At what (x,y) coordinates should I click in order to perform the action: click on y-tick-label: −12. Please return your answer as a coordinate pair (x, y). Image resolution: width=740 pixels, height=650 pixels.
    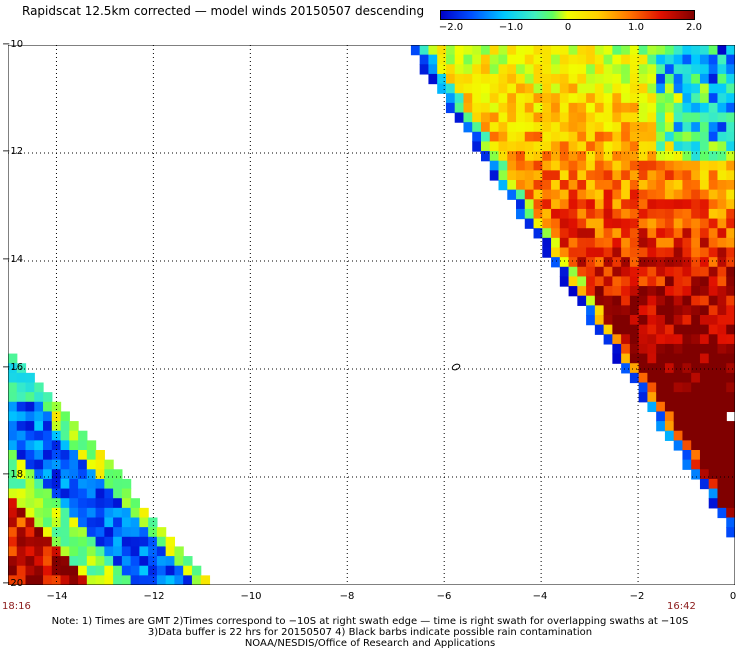
    Looking at the image, I should click on (13, 151).